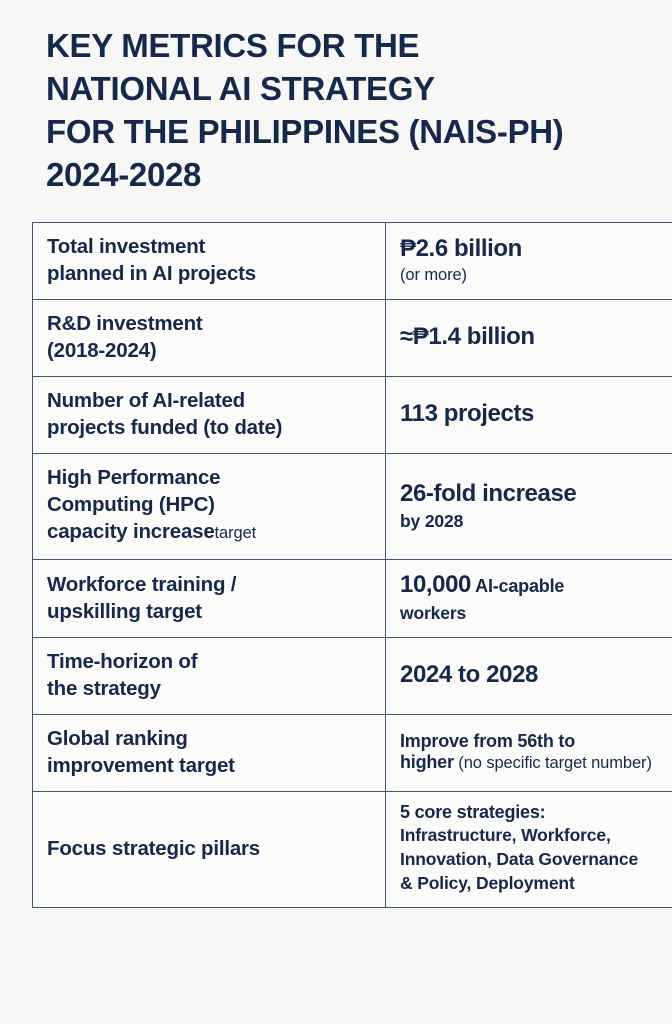 The height and width of the screenshot is (1024, 672). What do you see at coordinates (461, 248) in the screenshot?
I see `metric-value-main: ₱2.6 billion` at bounding box center [461, 248].